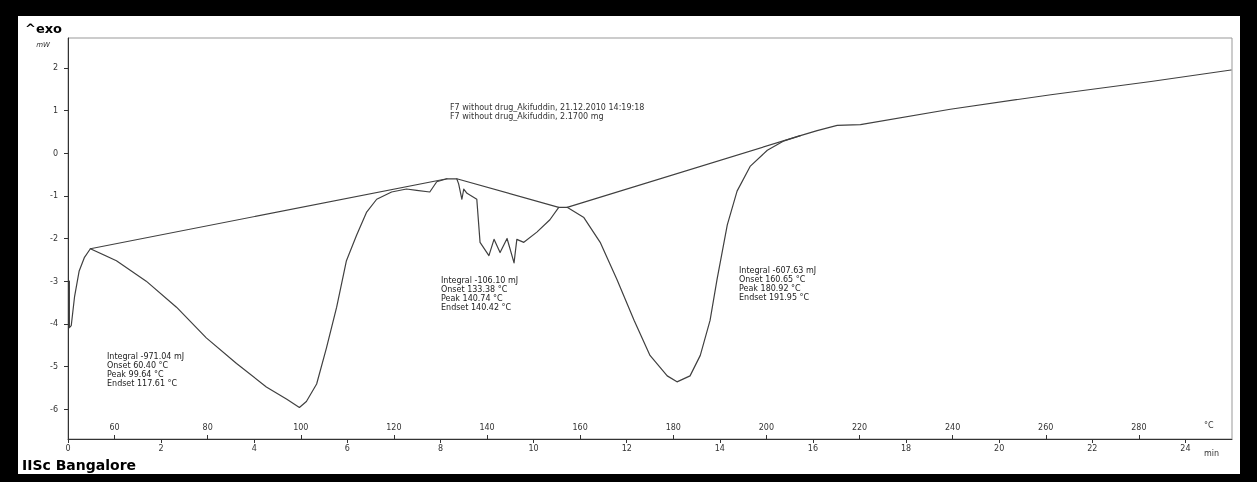  Describe the element at coordinates (487, 427) in the screenshot. I see `x2-tick-label: 140` at that location.